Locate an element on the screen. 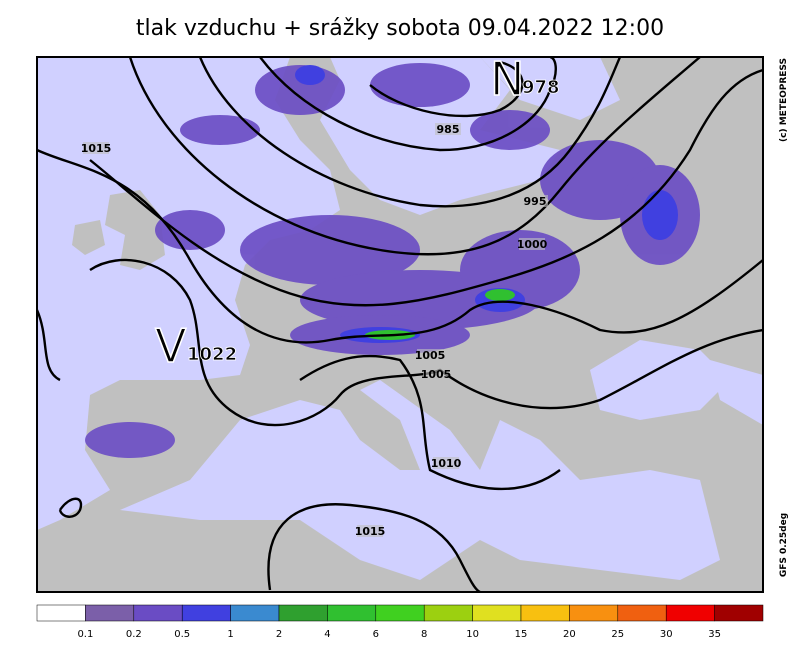 The width and height of the screenshot is (800, 650). legend-label: 35 is located at coordinates (714, 634).